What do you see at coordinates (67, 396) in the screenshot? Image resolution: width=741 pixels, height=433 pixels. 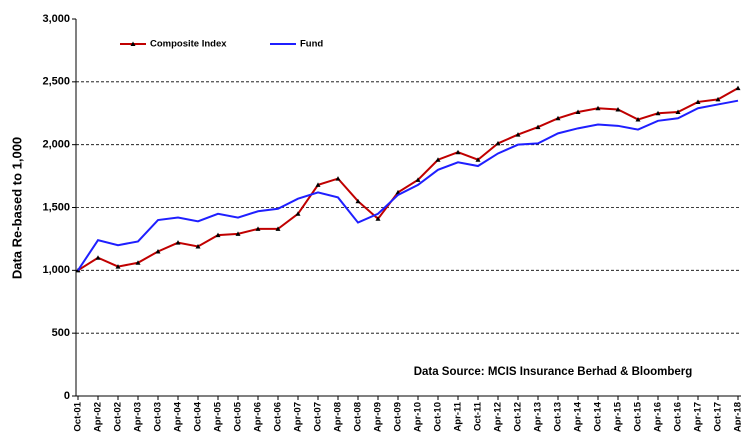 I see `y-tick-label: 0` at bounding box center [67, 396].